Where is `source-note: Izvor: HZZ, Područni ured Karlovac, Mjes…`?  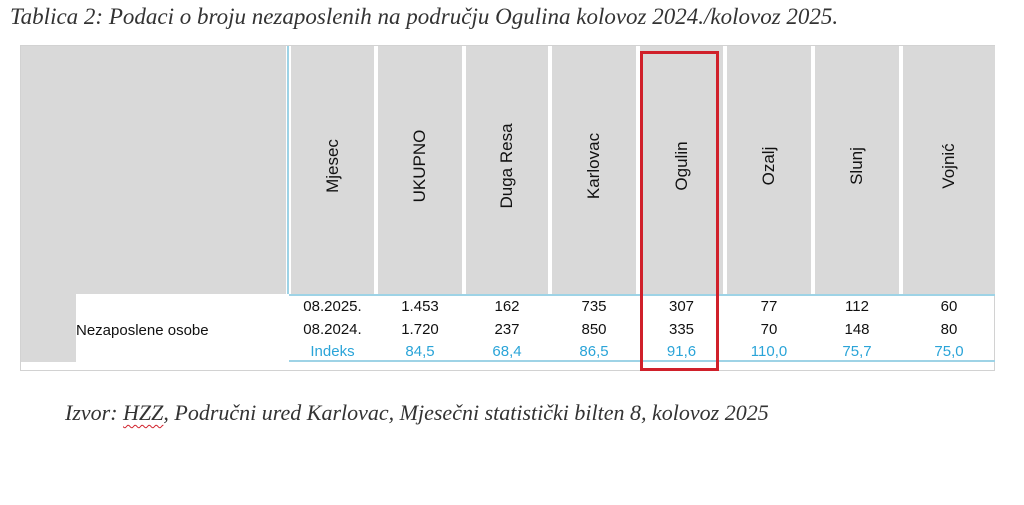
source-note: Izvor: HZZ, Područni ured Karlovac, Mjes… is located at coordinates (417, 413).